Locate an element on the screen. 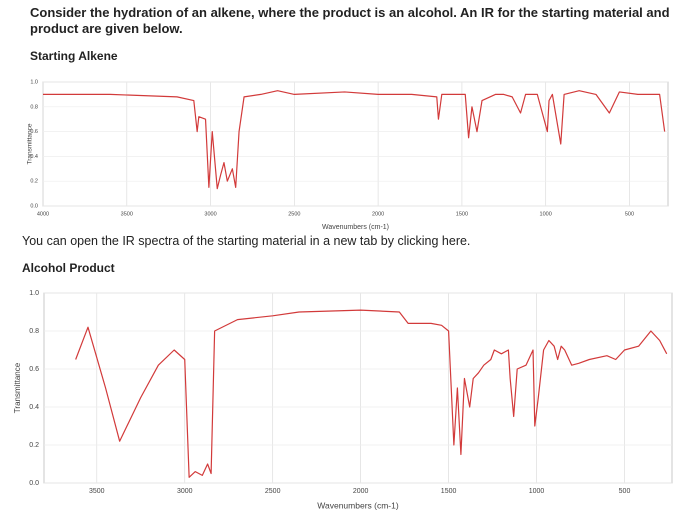 This screenshot has height=517, width=700. chart-title: Starting Alkene is located at coordinates (74, 56).